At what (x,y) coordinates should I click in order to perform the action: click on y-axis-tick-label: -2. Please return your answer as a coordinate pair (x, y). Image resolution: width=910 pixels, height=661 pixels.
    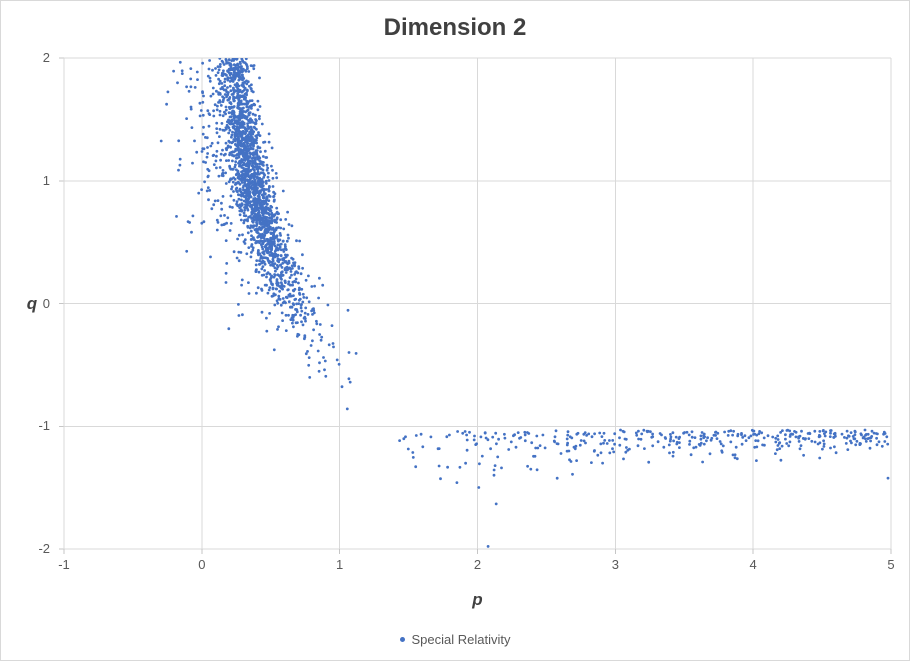
    Looking at the image, I should click on (44, 548).